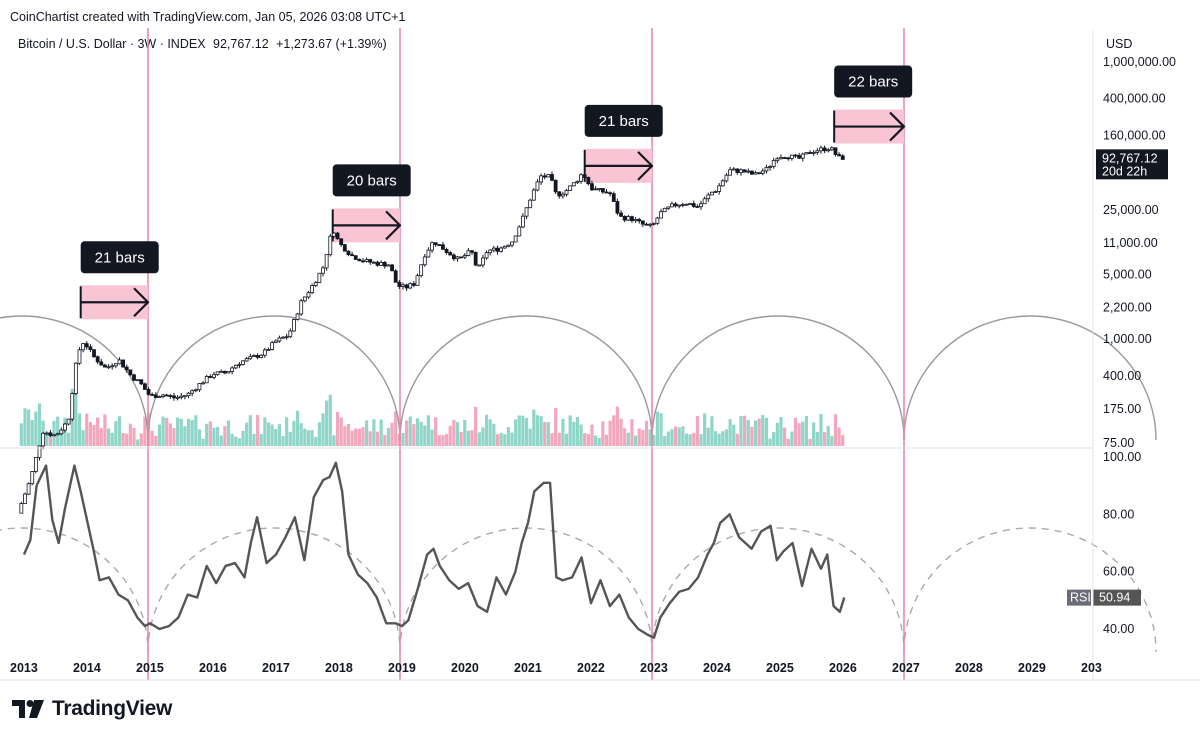 The width and height of the screenshot is (1200, 739). What do you see at coordinates (1132, 164) in the screenshot?
I see `last-price-tag` at bounding box center [1132, 164].